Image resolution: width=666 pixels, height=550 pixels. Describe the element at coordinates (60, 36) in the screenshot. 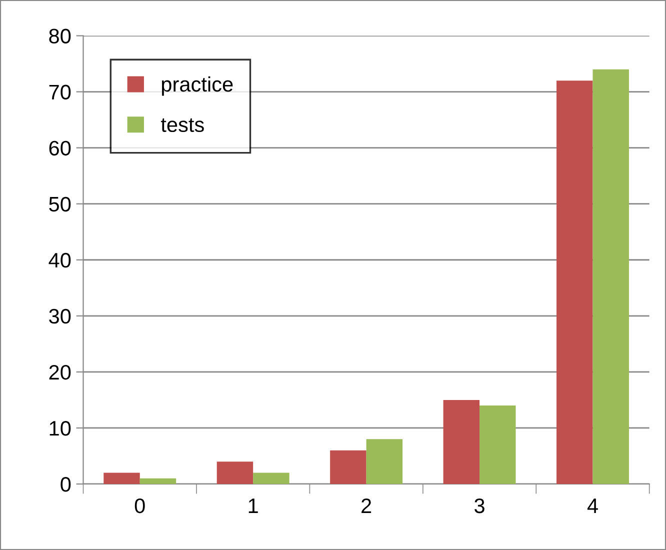

I see `y-tick-label: 80` at that location.